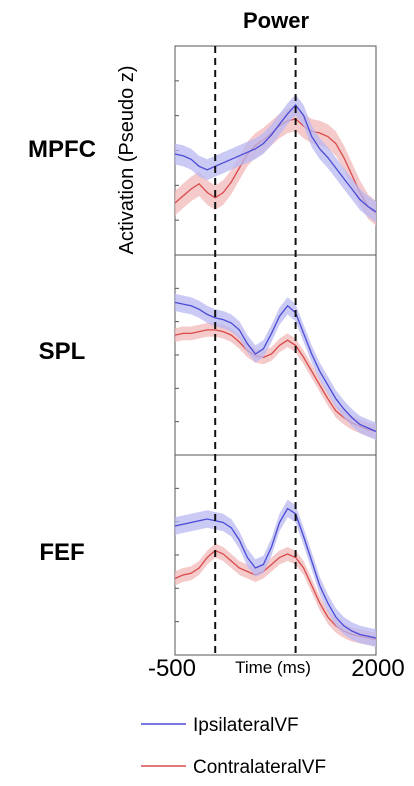  I want to click on x-tick-label-end: 2000, so click(377, 668).